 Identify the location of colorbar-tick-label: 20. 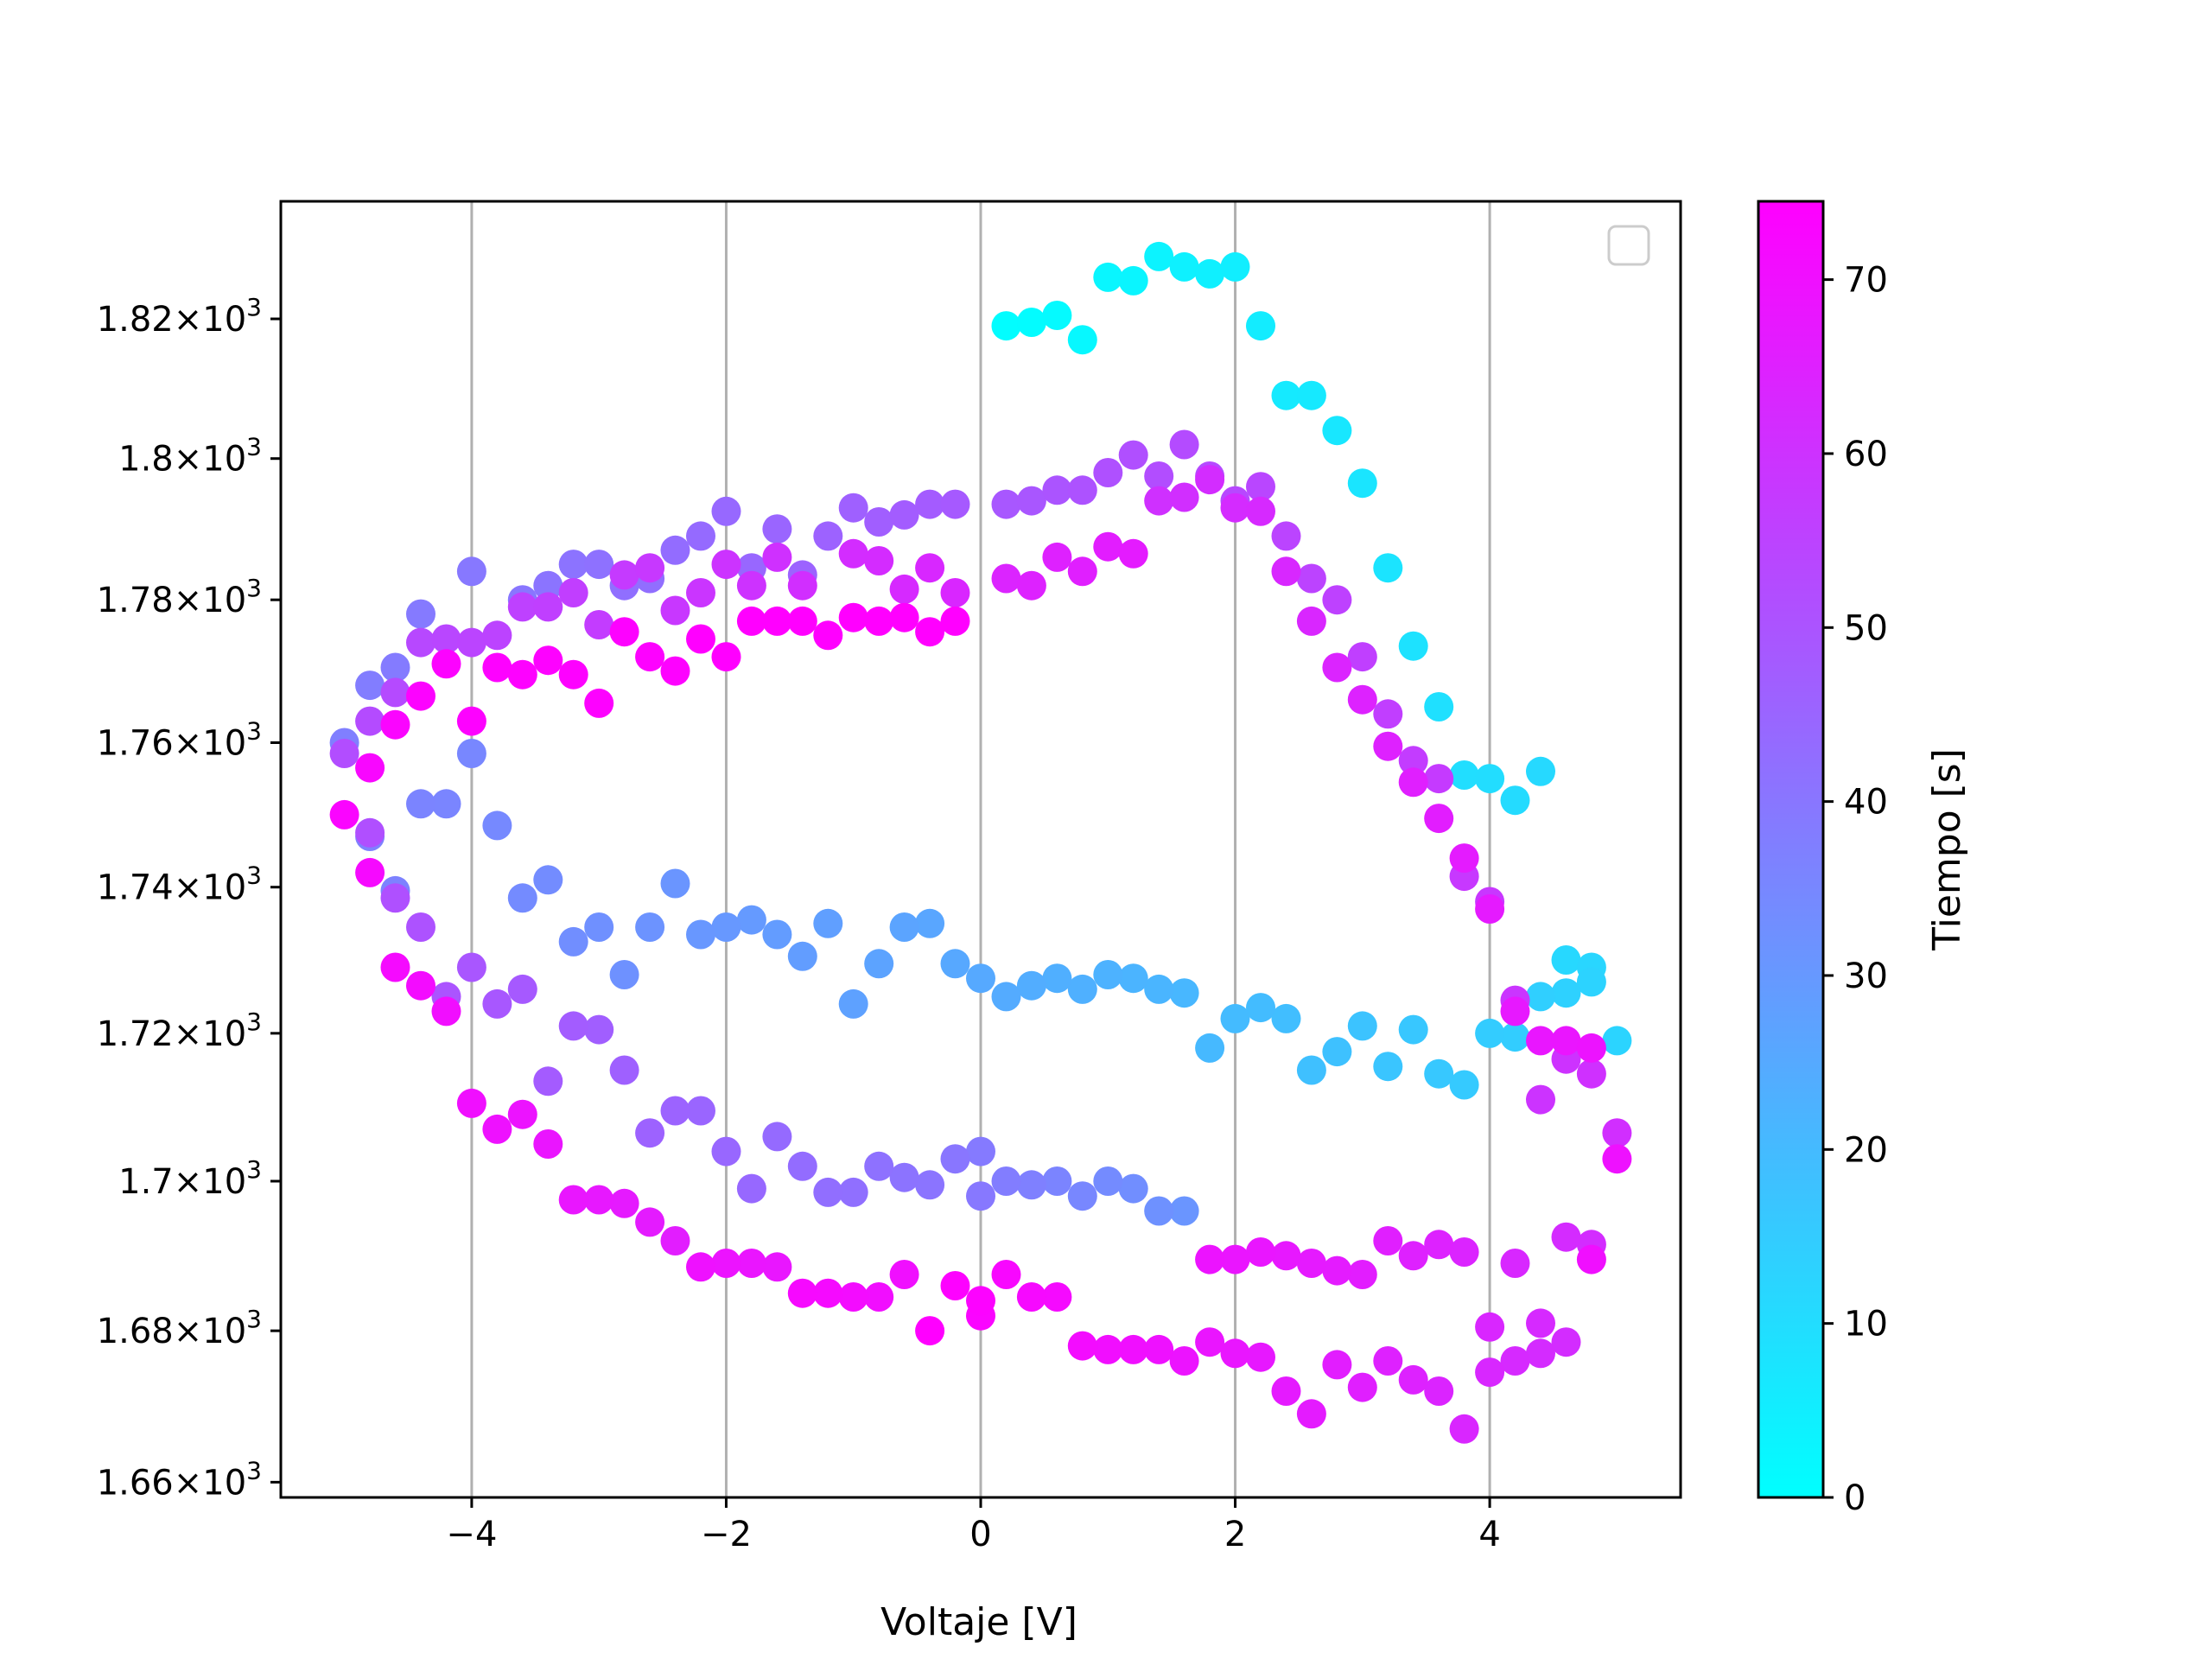
(1866, 1150).